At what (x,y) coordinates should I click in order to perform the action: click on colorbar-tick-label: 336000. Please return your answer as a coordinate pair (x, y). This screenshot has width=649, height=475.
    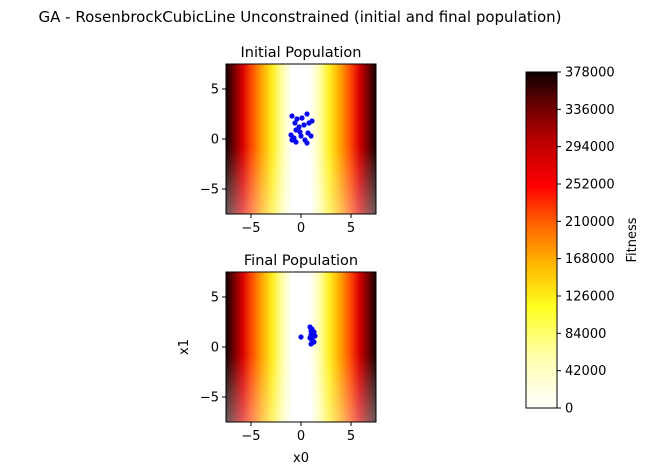
    Looking at the image, I should click on (590, 110).